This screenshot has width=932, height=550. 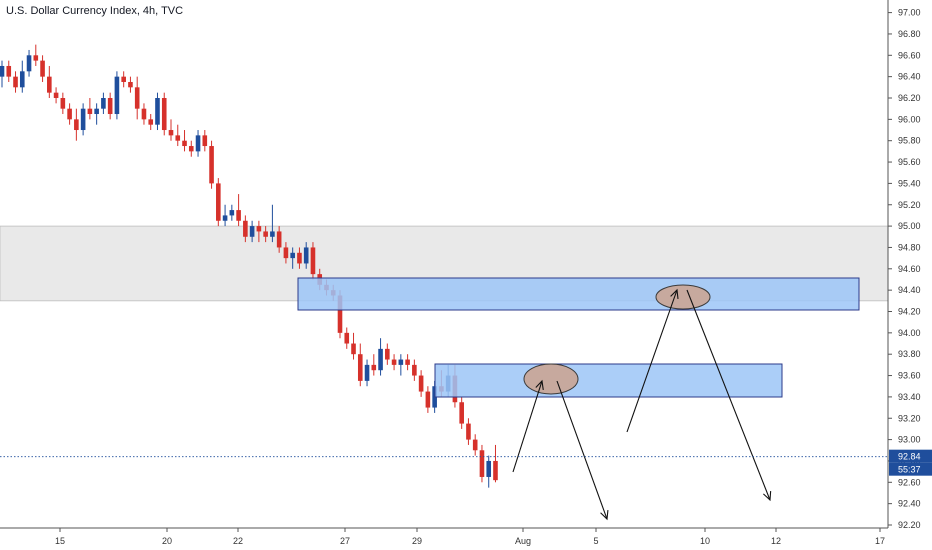 I want to click on y-tick-label: 93.60, so click(x=909, y=376).